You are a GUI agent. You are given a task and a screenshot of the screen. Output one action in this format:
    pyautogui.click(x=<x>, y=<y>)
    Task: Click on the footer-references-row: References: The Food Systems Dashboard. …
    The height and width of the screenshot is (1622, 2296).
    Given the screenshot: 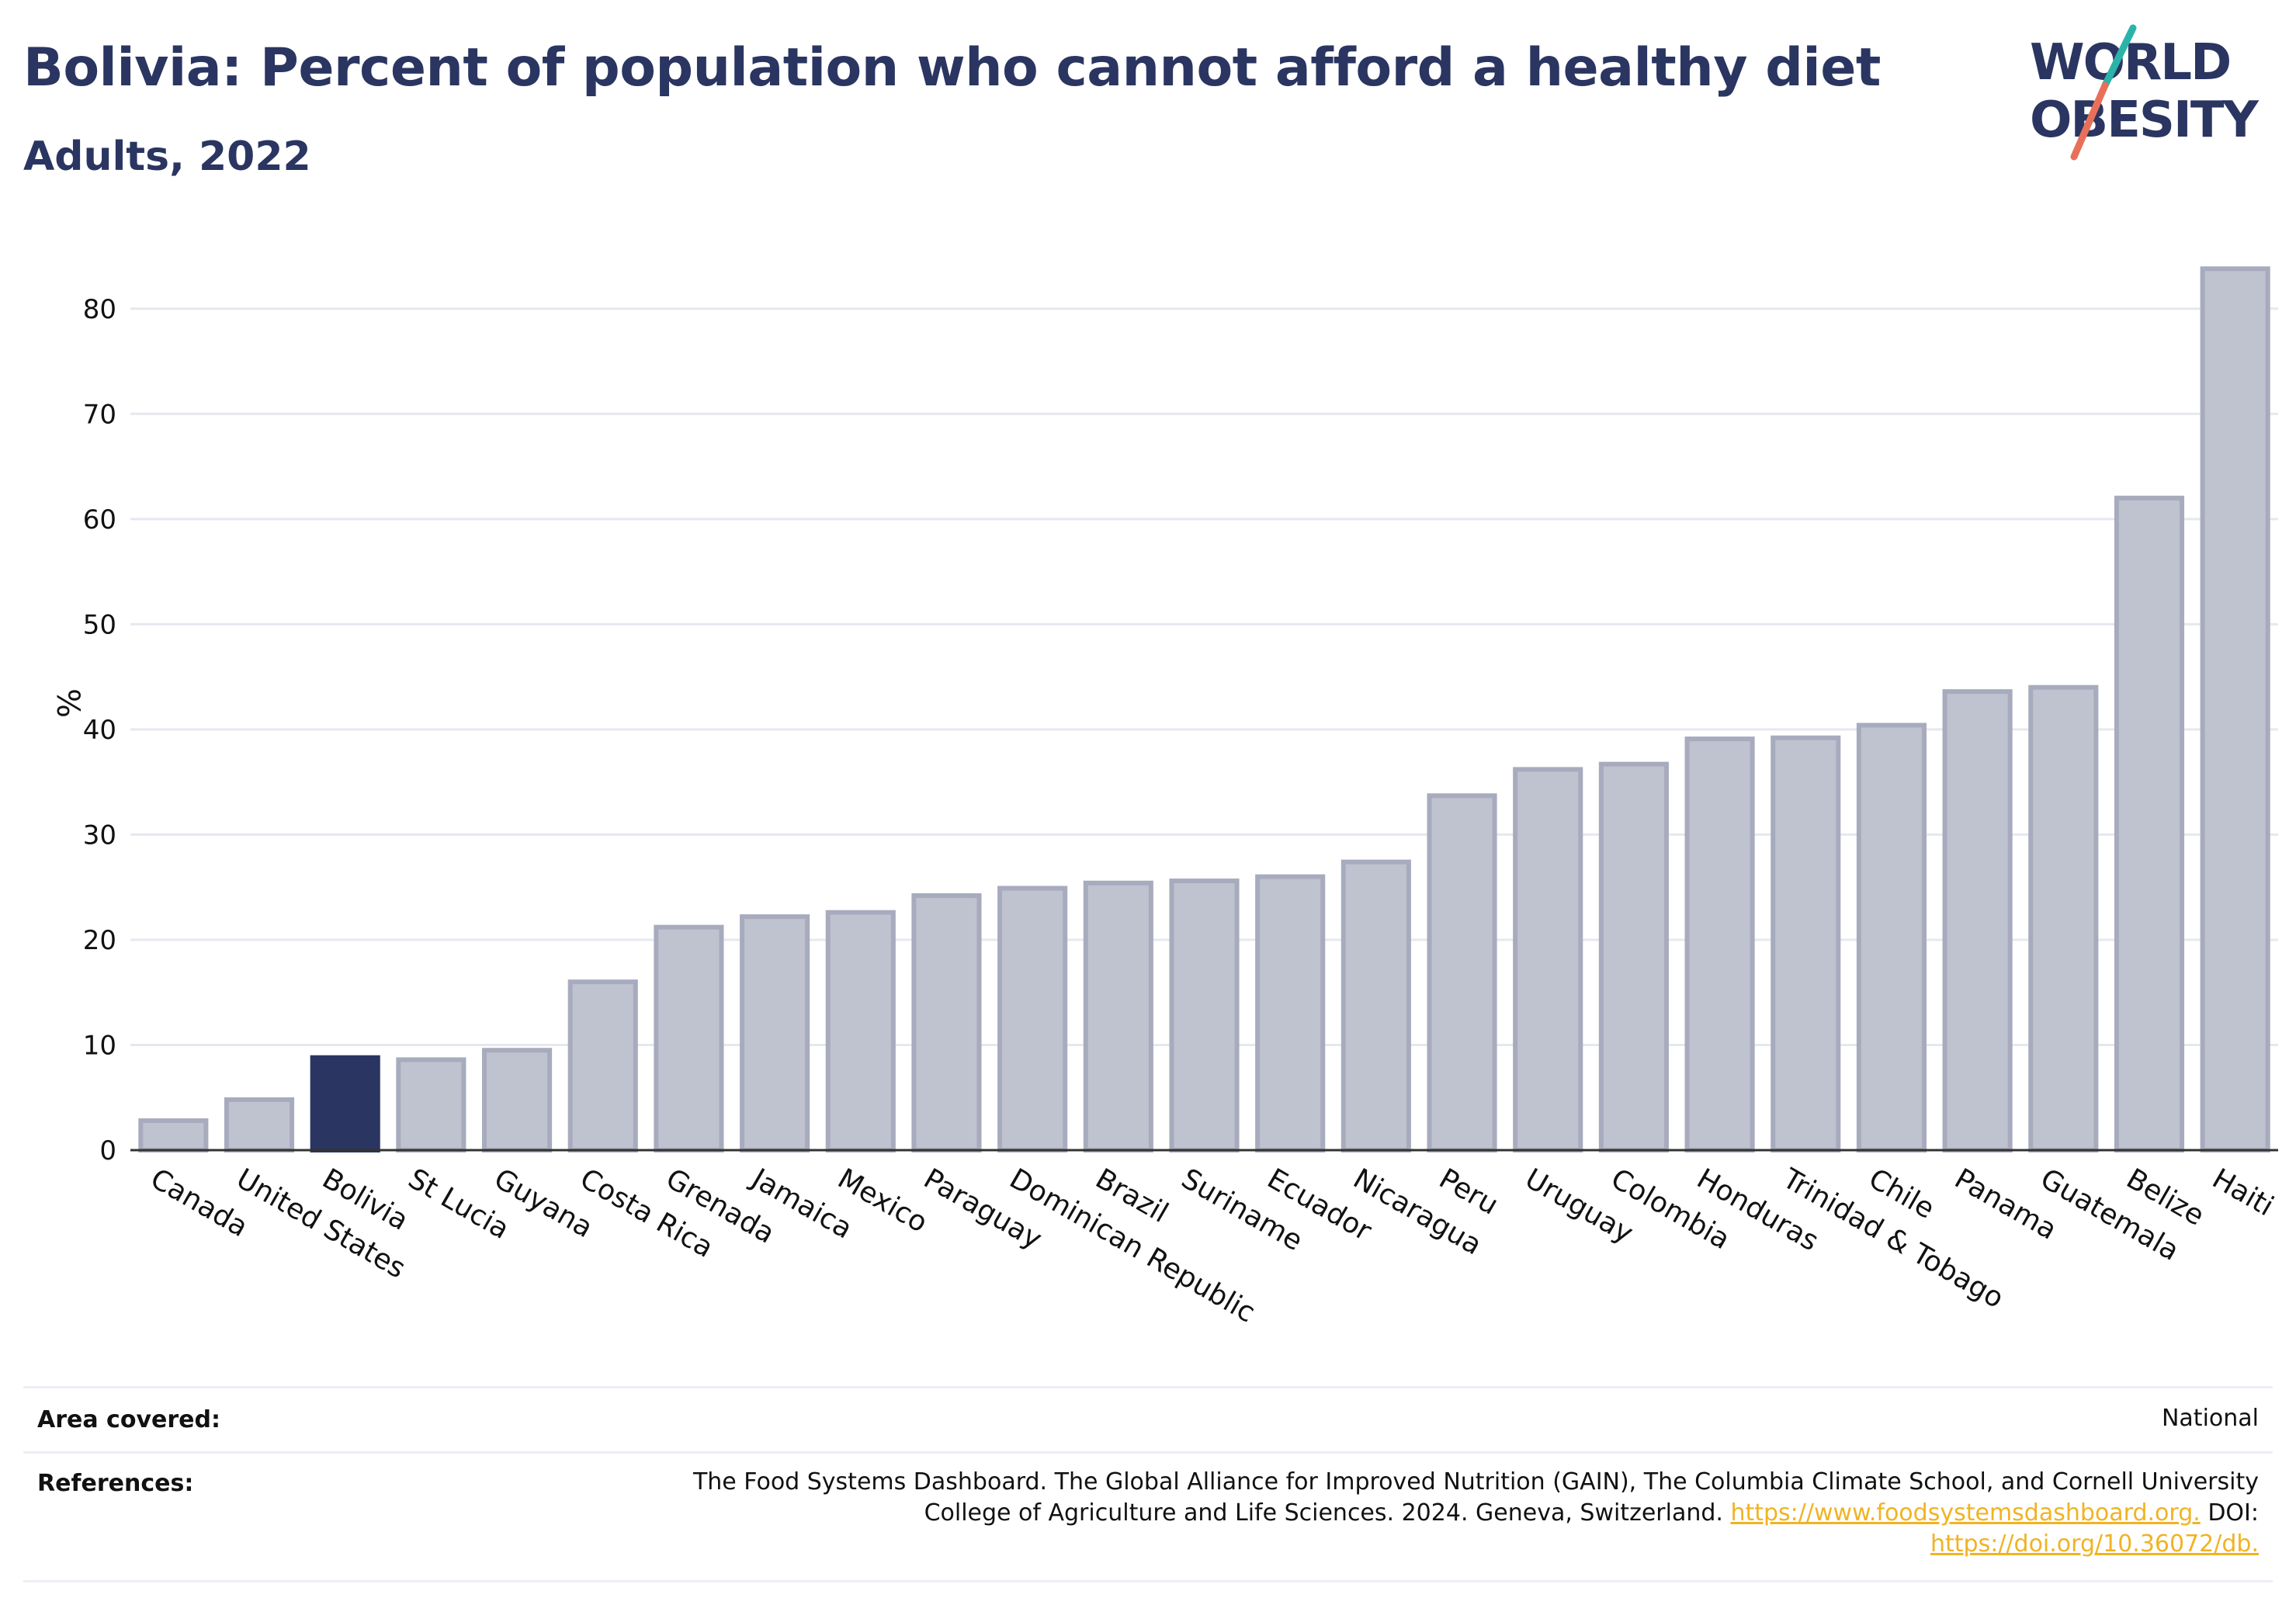 What is the action you would take?
    pyautogui.click(x=1148, y=1516)
    